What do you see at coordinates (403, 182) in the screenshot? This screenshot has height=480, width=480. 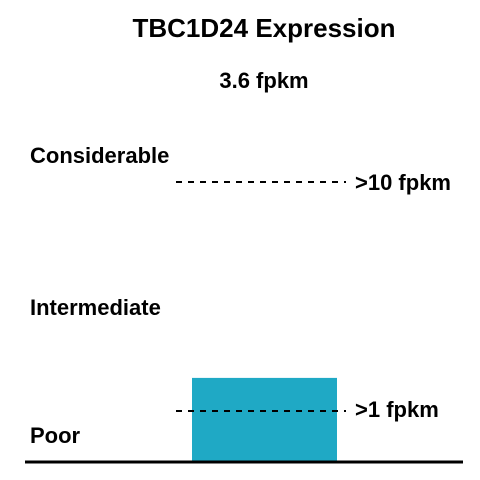 I see `threshold-label-10-fpkm: >10 fpkm` at bounding box center [403, 182].